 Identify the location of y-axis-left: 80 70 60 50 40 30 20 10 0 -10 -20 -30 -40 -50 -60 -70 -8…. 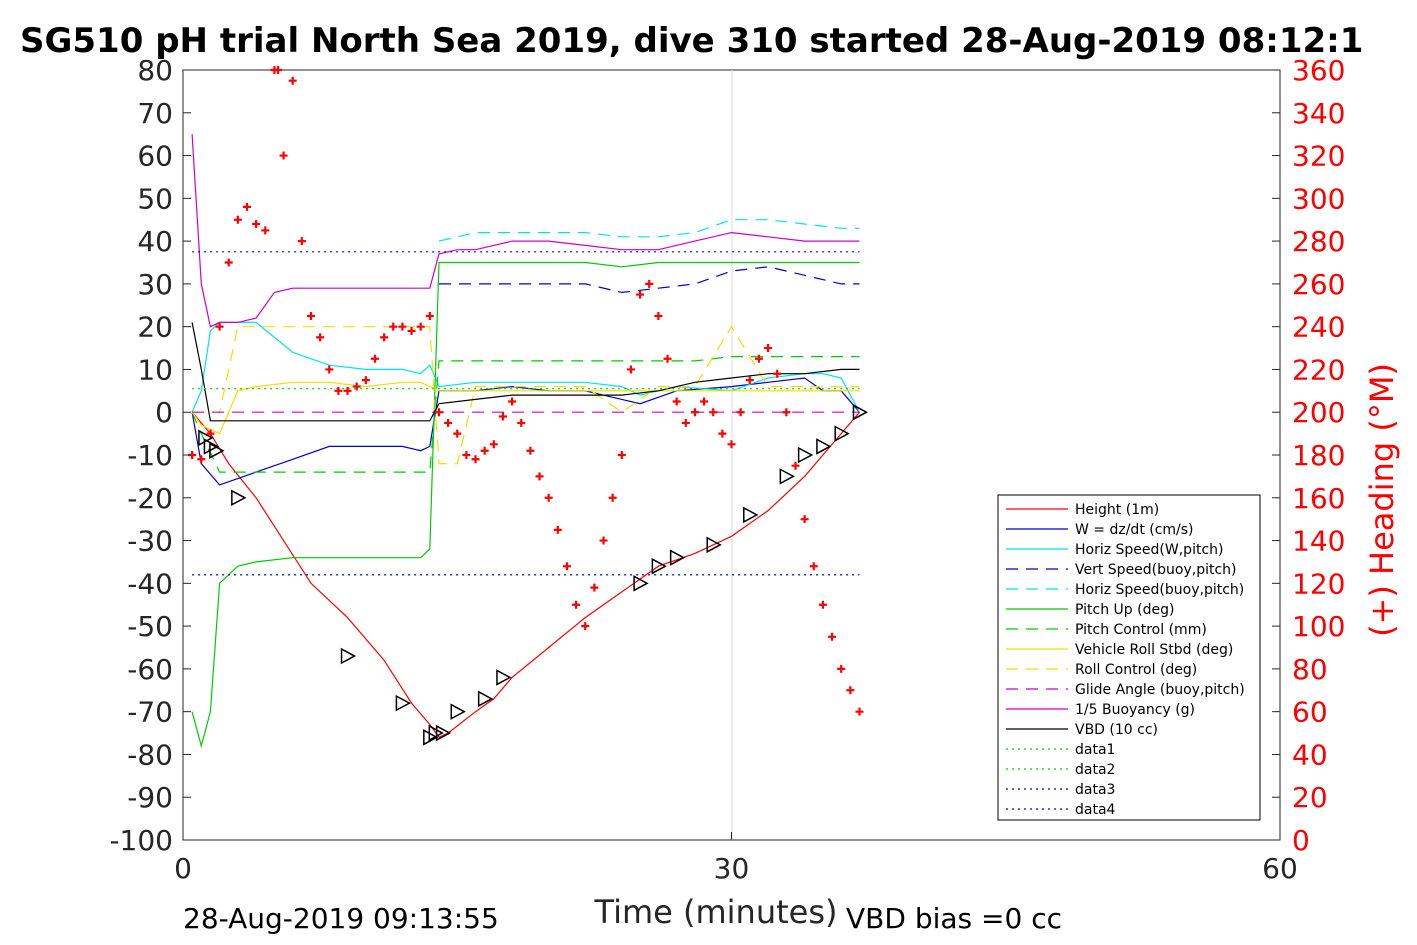
(150, 455).